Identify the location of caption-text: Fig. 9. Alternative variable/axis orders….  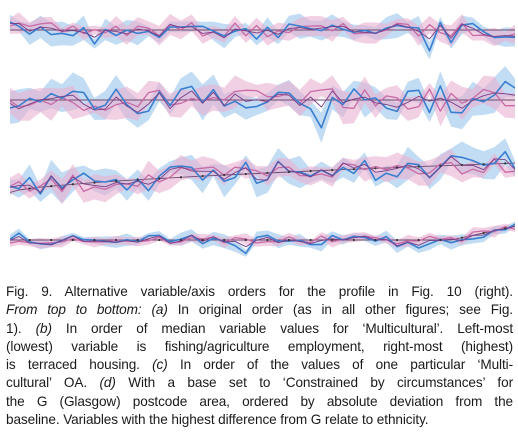
(259, 291).